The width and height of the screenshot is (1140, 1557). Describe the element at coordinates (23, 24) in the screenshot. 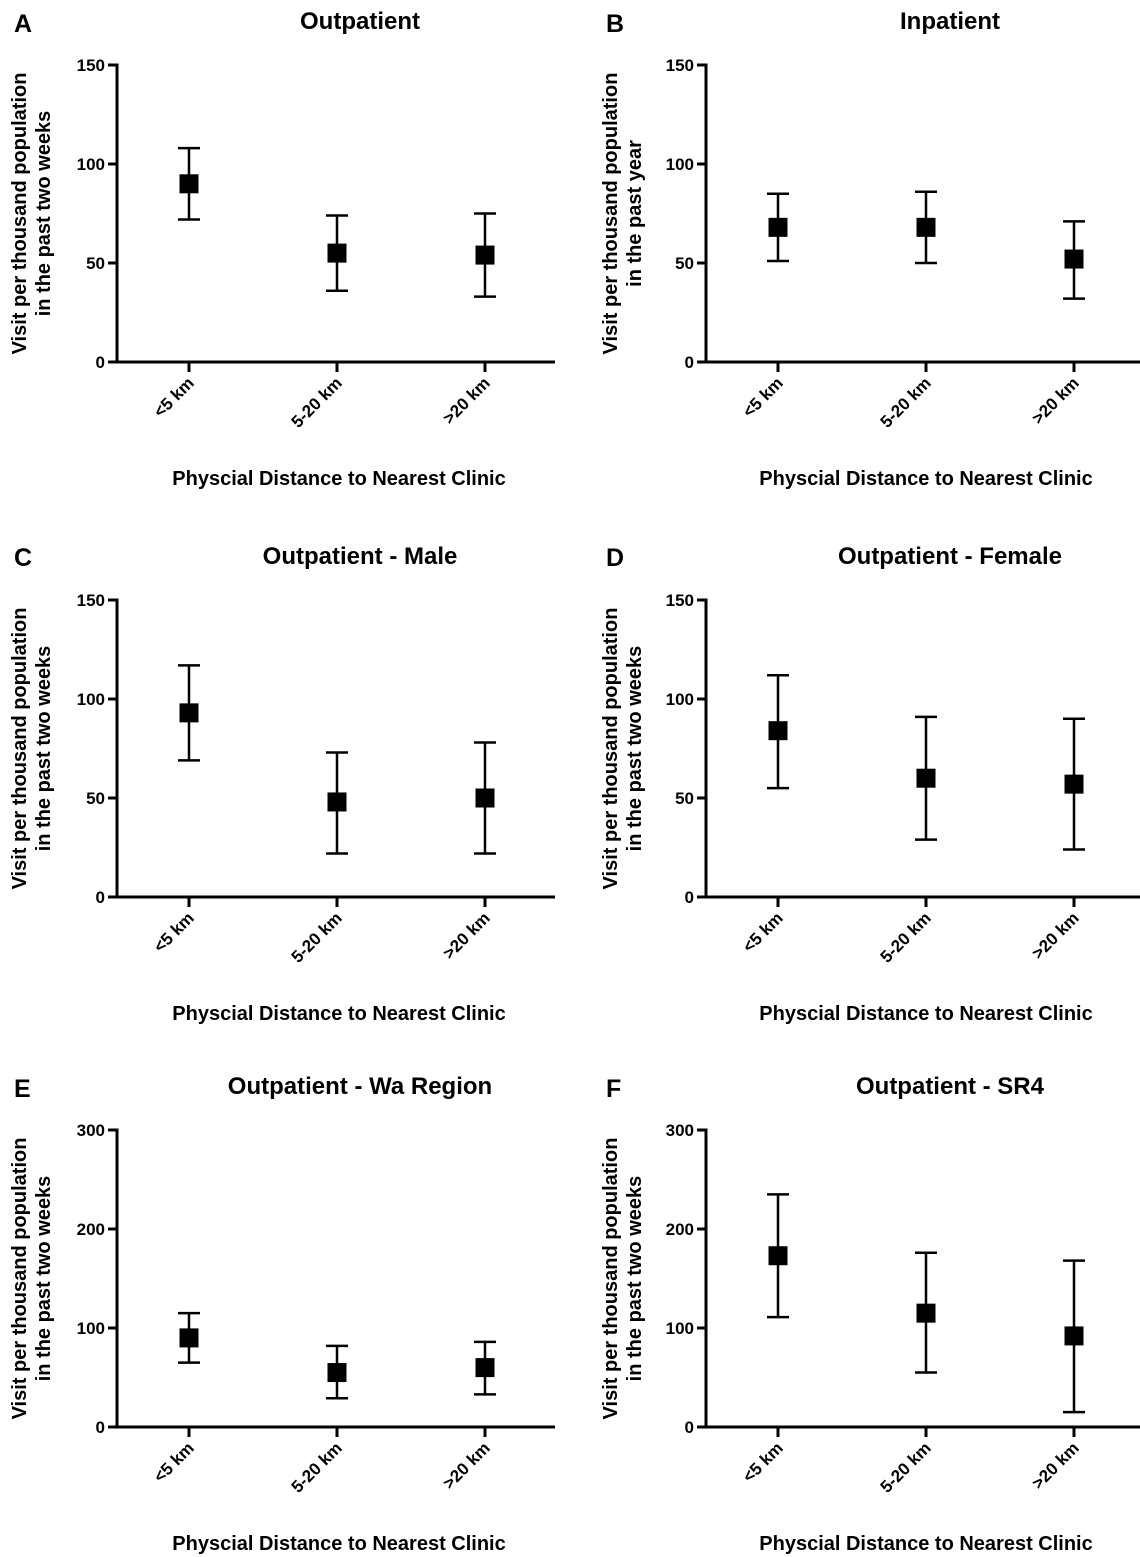

I see `panel-letter: A` at that location.